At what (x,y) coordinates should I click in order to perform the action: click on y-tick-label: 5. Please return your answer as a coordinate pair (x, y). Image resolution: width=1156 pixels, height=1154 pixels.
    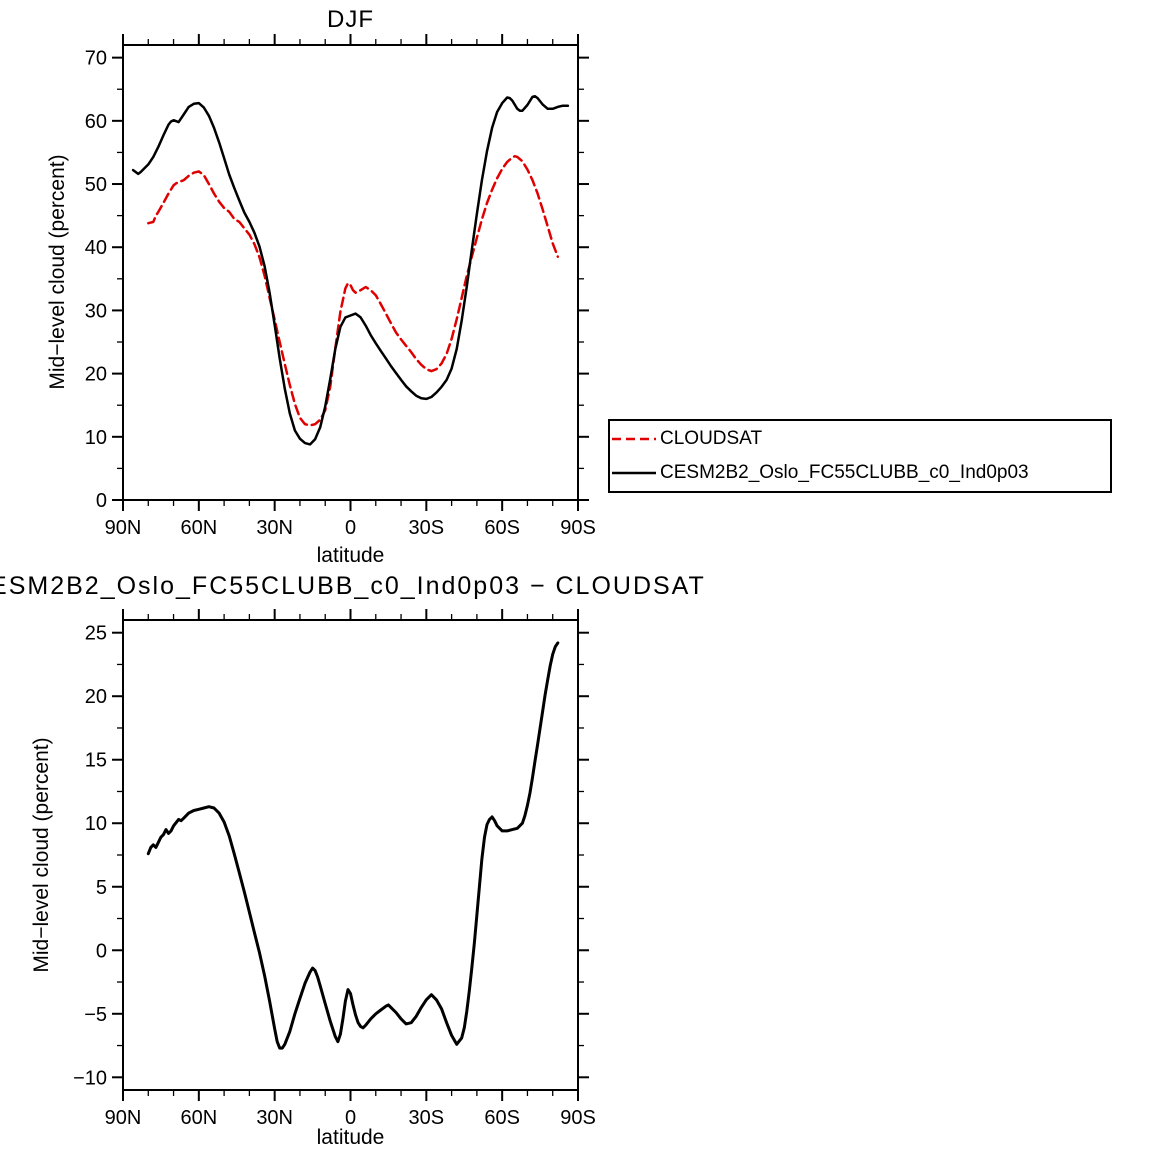
    Looking at the image, I should click on (101, 888).